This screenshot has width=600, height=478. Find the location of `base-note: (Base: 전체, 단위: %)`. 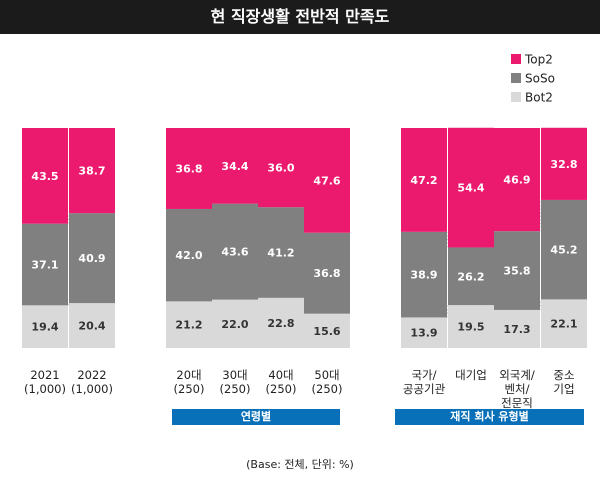

base-note: (Base: 전체, 단위: %) is located at coordinates (300, 464).